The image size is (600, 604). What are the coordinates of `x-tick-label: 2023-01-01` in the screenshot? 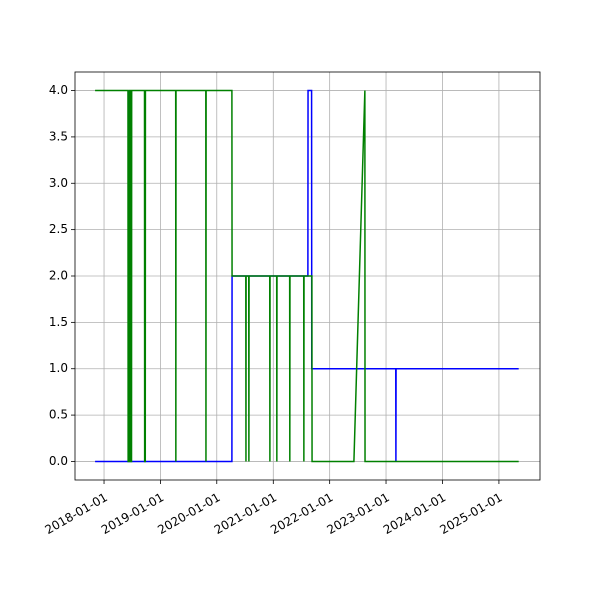 It's located at (358, 513).